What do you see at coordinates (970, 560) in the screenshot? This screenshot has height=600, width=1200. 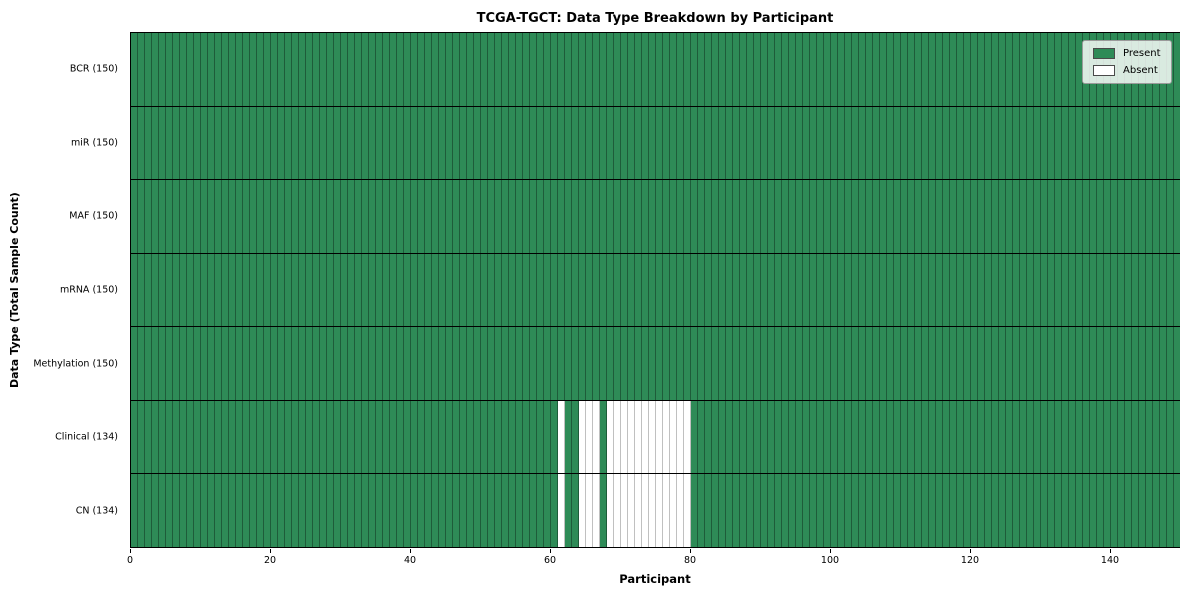 I see `x-tick-label: 120` at bounding box center [970, 560].